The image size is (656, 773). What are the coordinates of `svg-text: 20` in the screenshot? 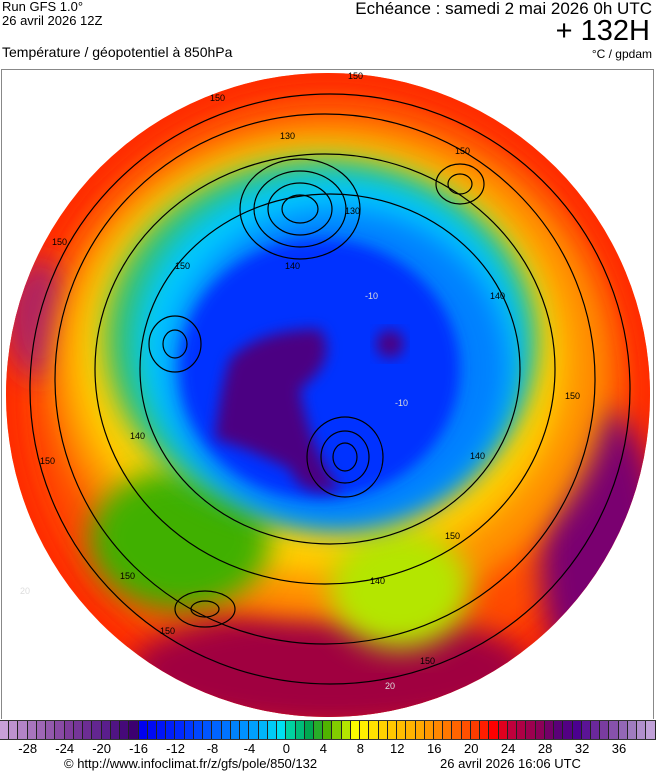 It's located at (390, 686).